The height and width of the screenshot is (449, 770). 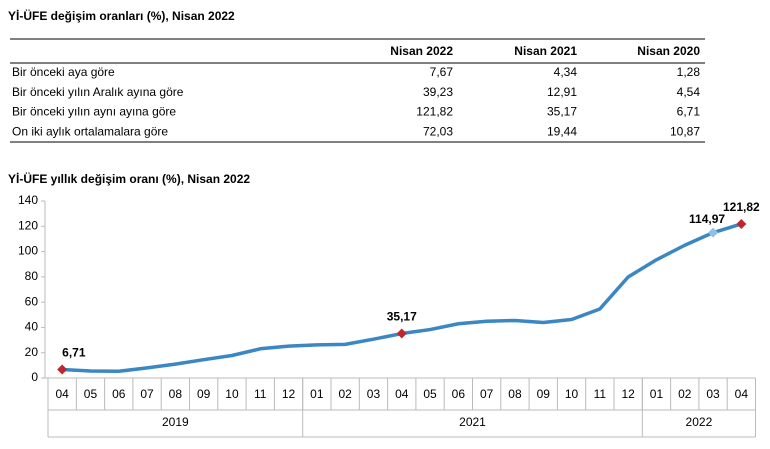 What do you see at coordinates (689, 92) in the screenshot?
I see `cell-value: 4,54` at bounding box center [689, 92].